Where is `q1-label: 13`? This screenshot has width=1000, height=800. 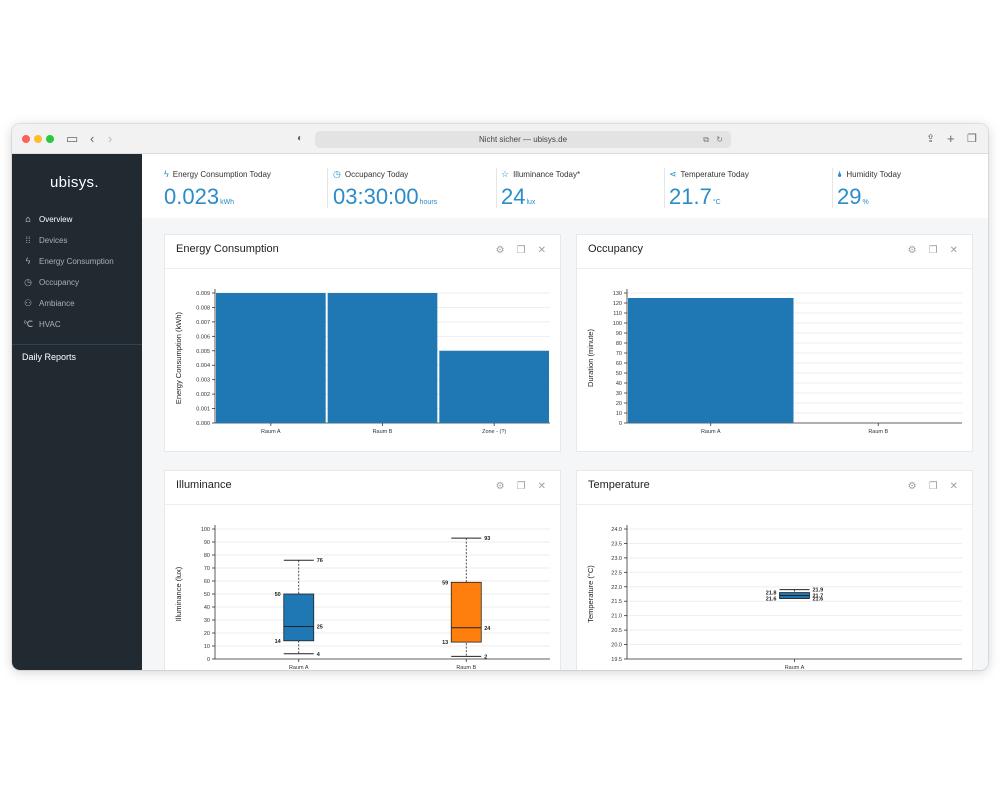
q1-label: 13 is located at coordinates (445, 643).